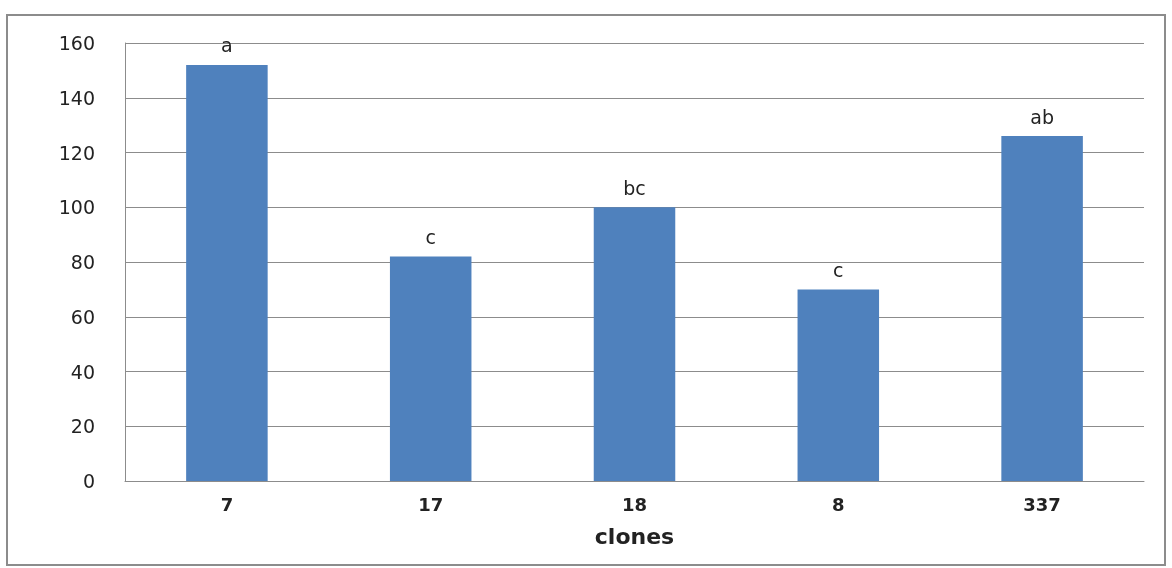  Describe the element at coordinates (1042, 116) in the screenshot. I see `annotation: ab` at that location.